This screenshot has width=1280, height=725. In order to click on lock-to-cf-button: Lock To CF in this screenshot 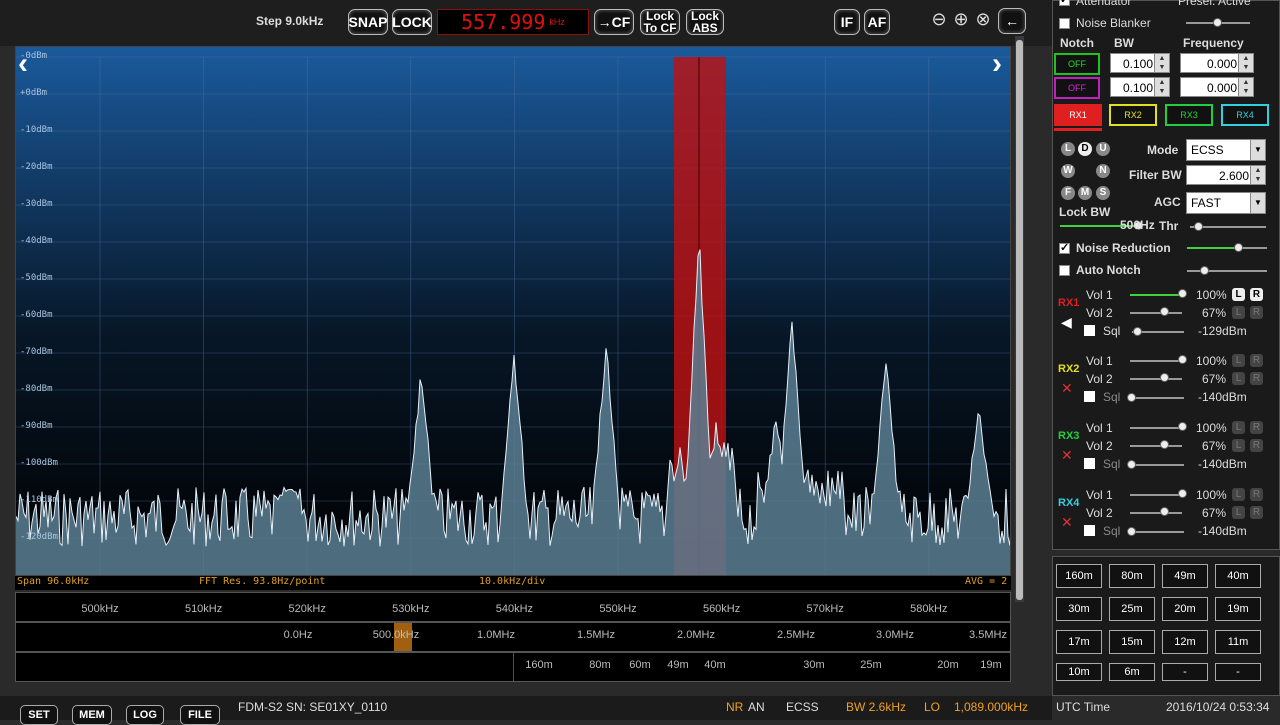, I will do `click(660, 22)`.